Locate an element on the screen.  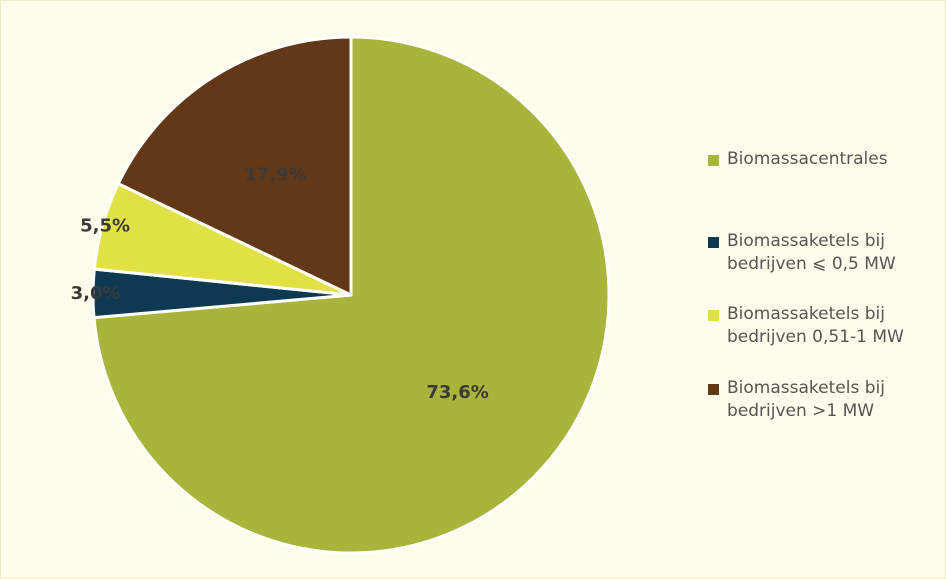
legend-item-ketels-0-51-1mw: Biomassaketels bij bedrijven 0,51-1 MW is located at coordinates (806, 326).